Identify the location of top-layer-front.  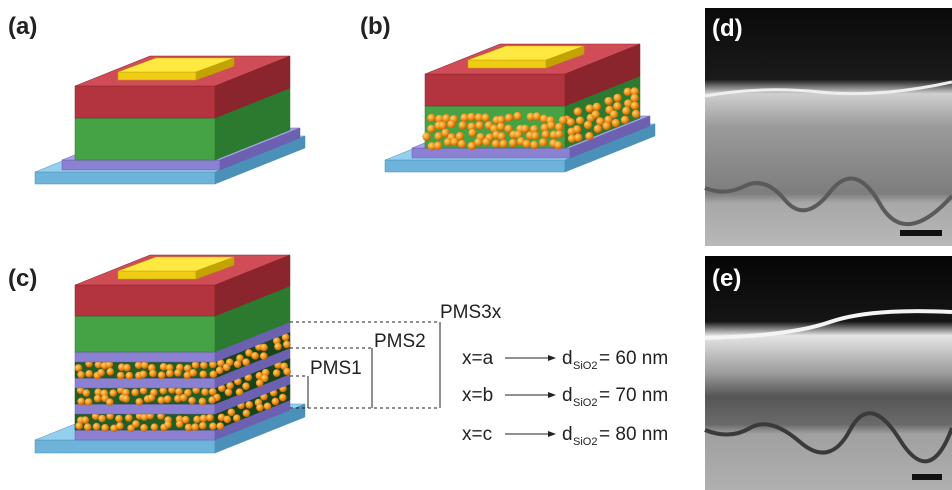
(495, 90).